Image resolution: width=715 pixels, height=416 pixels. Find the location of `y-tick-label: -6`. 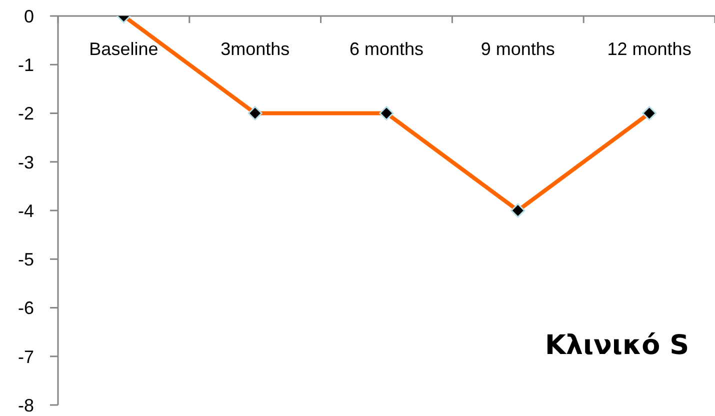

y-tick-label: -6 is located at coordinates (26, 308).